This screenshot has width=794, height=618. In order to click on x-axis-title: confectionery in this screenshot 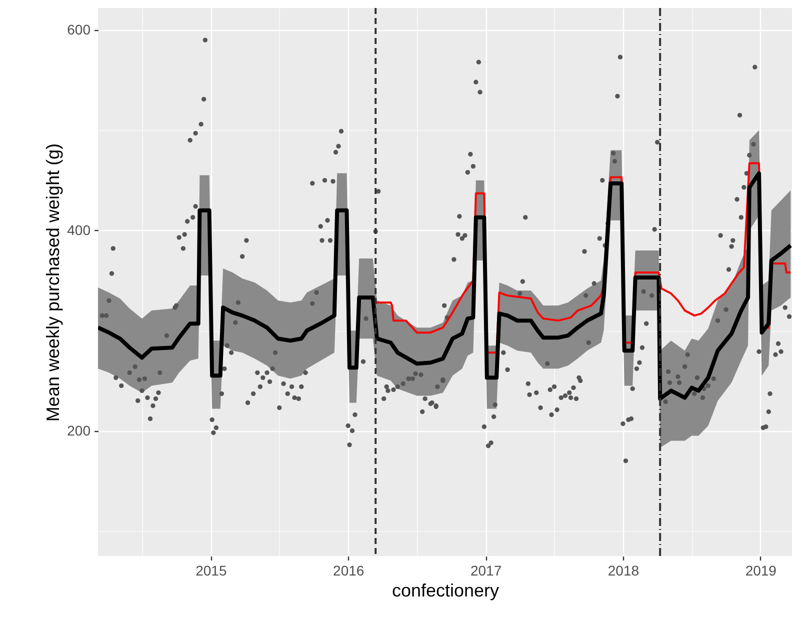, I will do `click(446, 590)`.